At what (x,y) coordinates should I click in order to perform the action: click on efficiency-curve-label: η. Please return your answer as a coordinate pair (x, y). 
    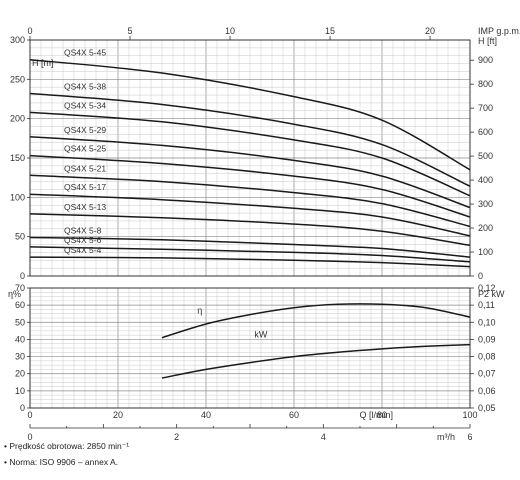
    Looking at the image, I should click on (199, 311).